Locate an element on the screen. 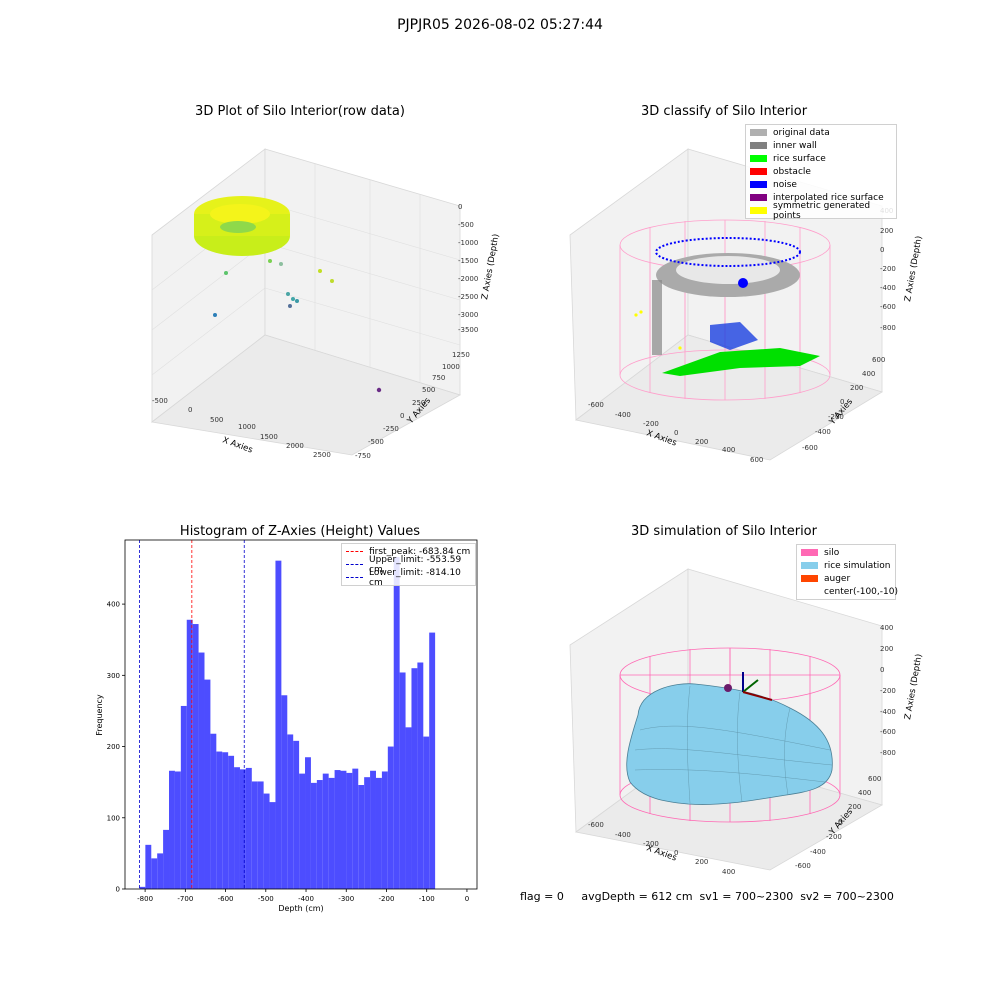 Image resolution: width=1000 pixels, height=1000 pixels. simulation-z-tick: -600 is located at coordinates (888, 732).